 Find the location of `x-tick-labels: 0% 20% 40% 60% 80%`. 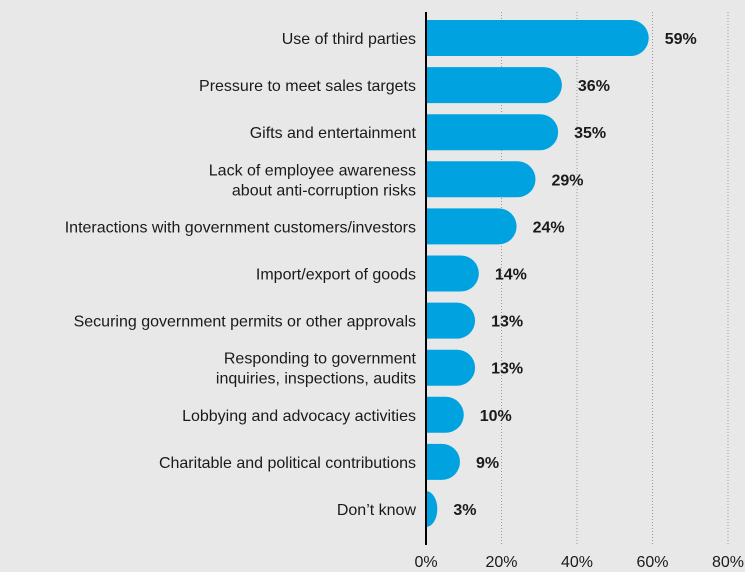

x-tick-labels: 0% 20% 40% 60% 80% is located at coordinates (579, 562).